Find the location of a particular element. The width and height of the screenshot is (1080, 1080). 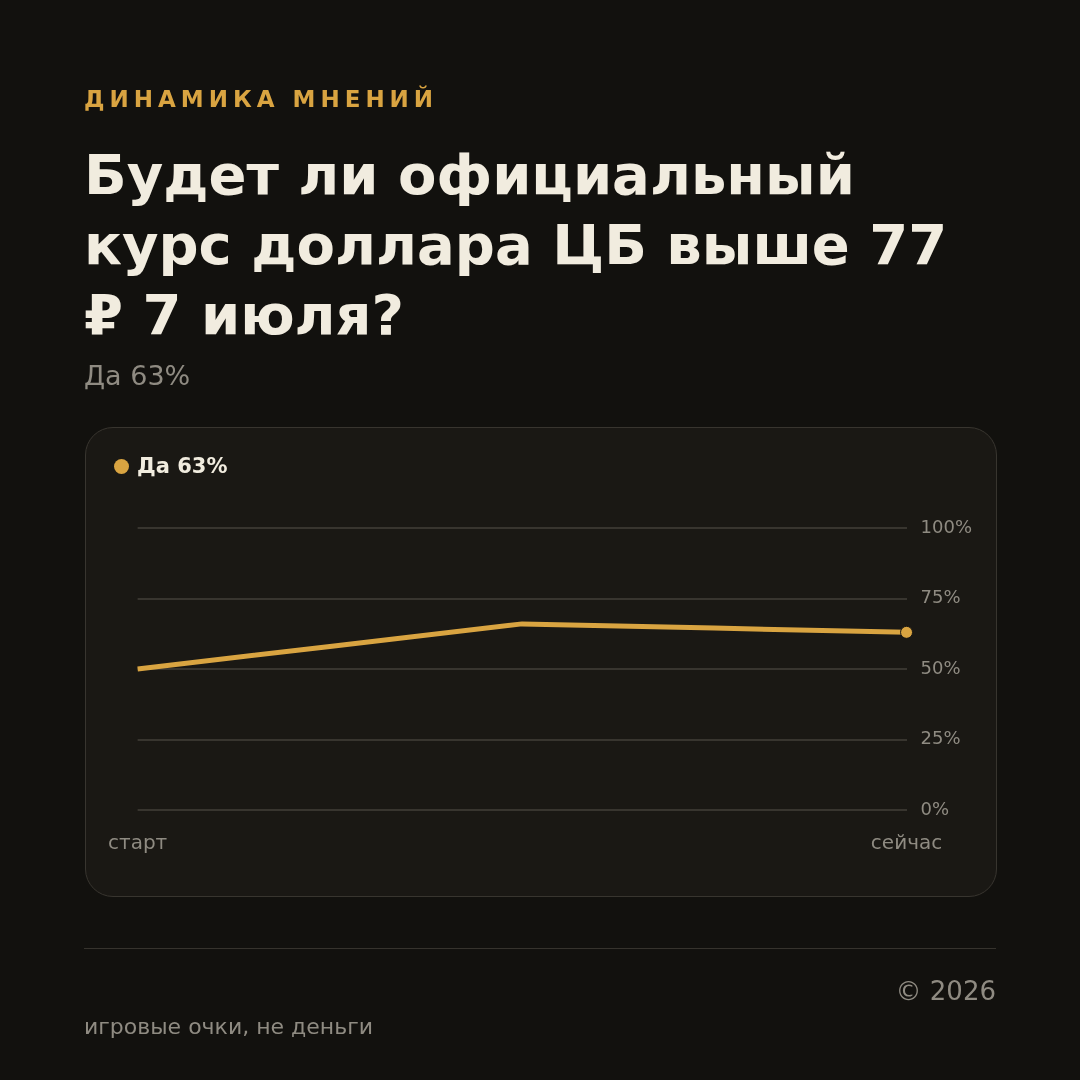

text: © 2026 is located at coordinates (945, 991).